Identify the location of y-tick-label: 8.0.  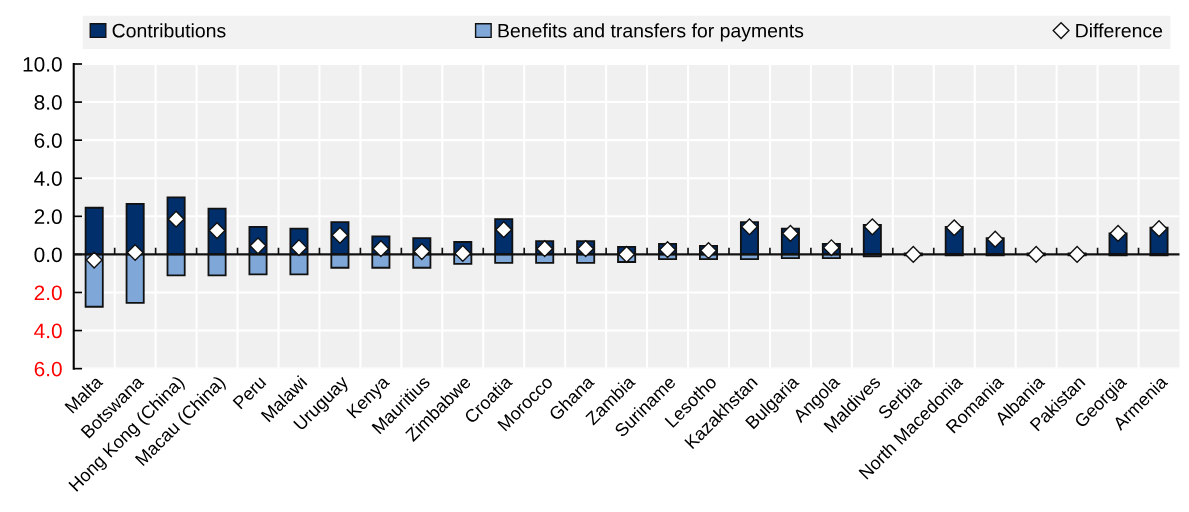
(48, 102).